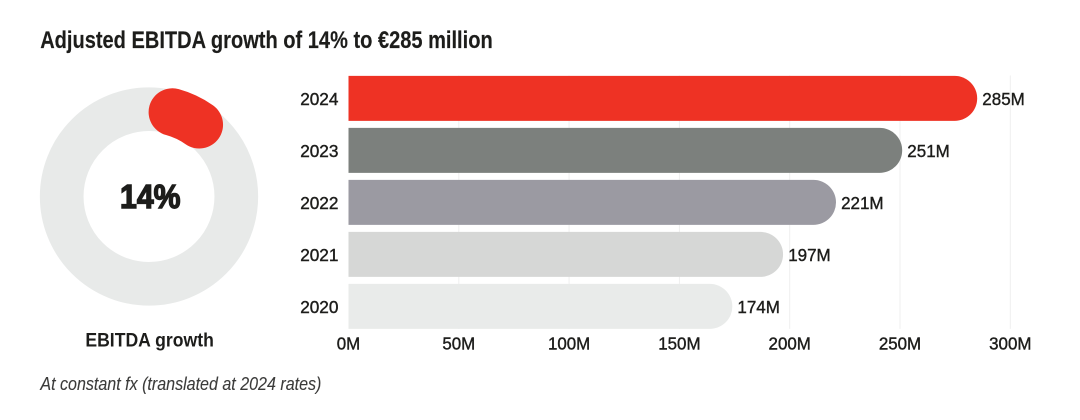 The image size is (1080, 420). I want to click on svg-text: 150M, so click(679, 343).